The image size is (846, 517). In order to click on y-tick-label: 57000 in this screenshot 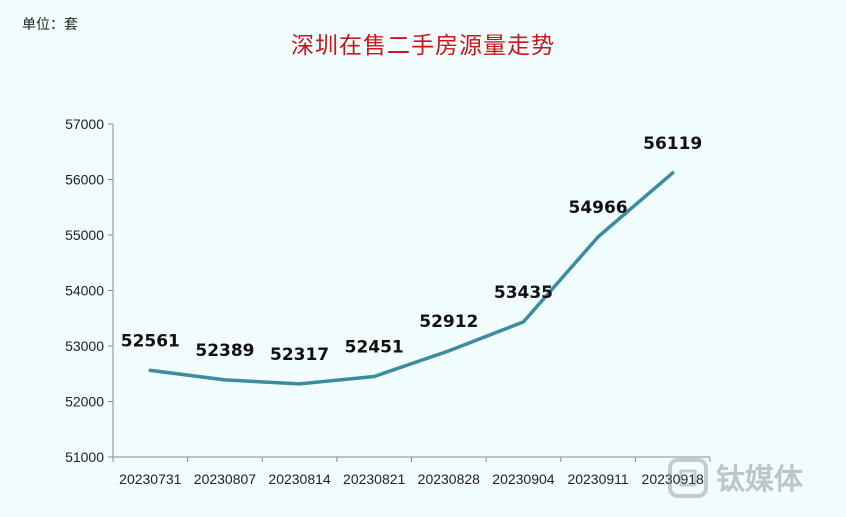, I will do `click(84, 124)`.